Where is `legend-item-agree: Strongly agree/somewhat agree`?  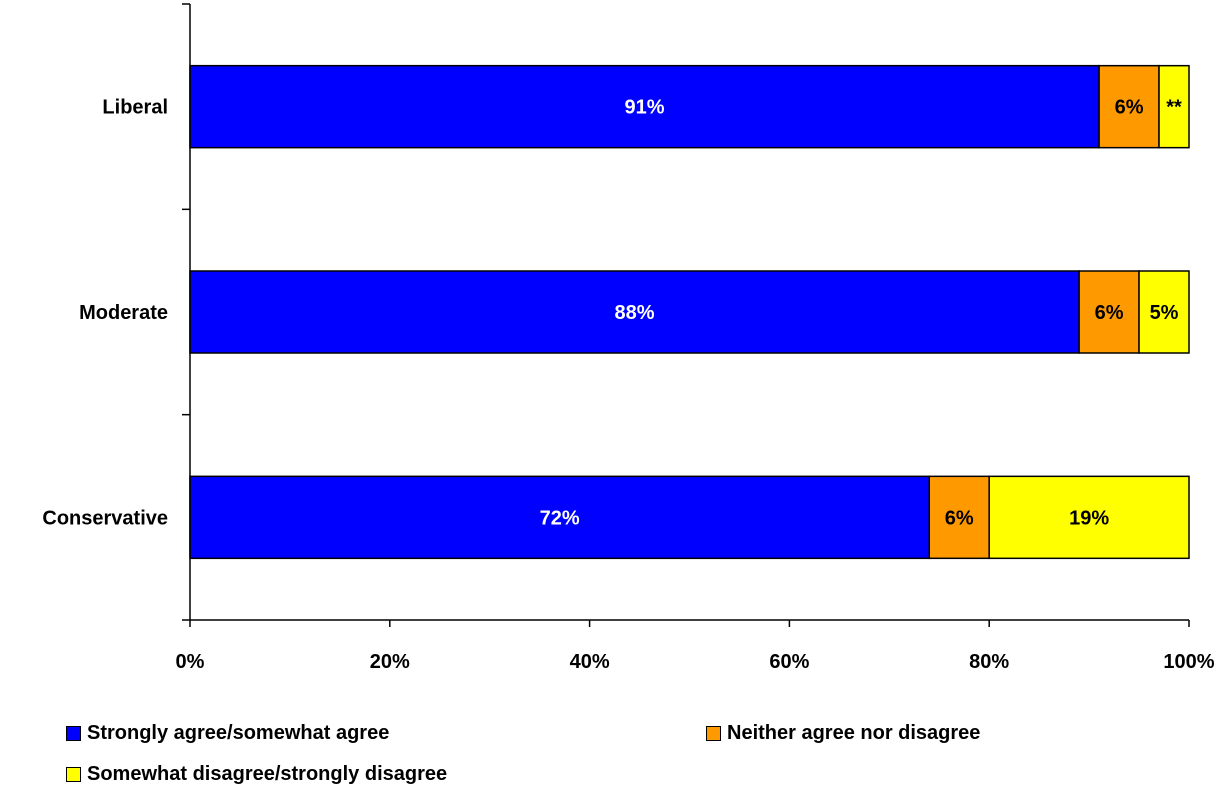 legend-item-agree: Strongly agree/somewhat agree is located at coordinates (227, 733).